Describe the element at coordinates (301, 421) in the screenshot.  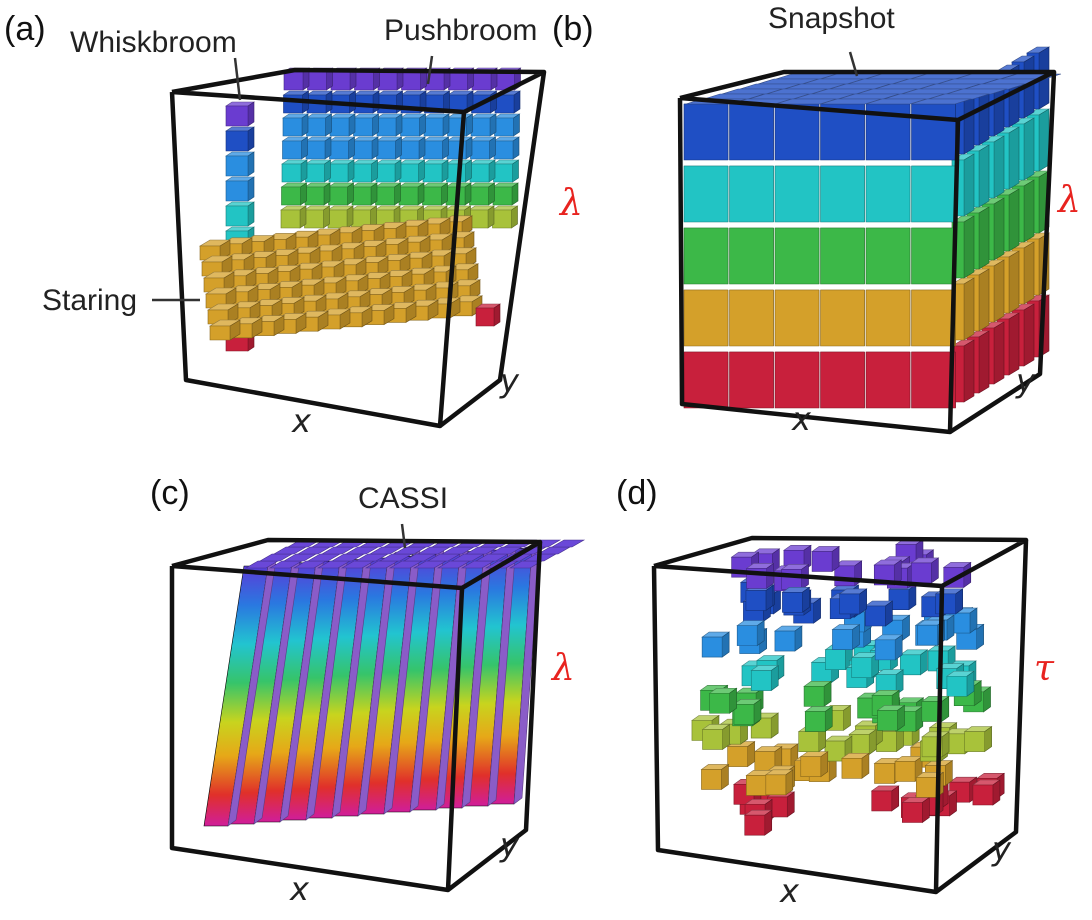
I see `axis-x-a: x` at that location.